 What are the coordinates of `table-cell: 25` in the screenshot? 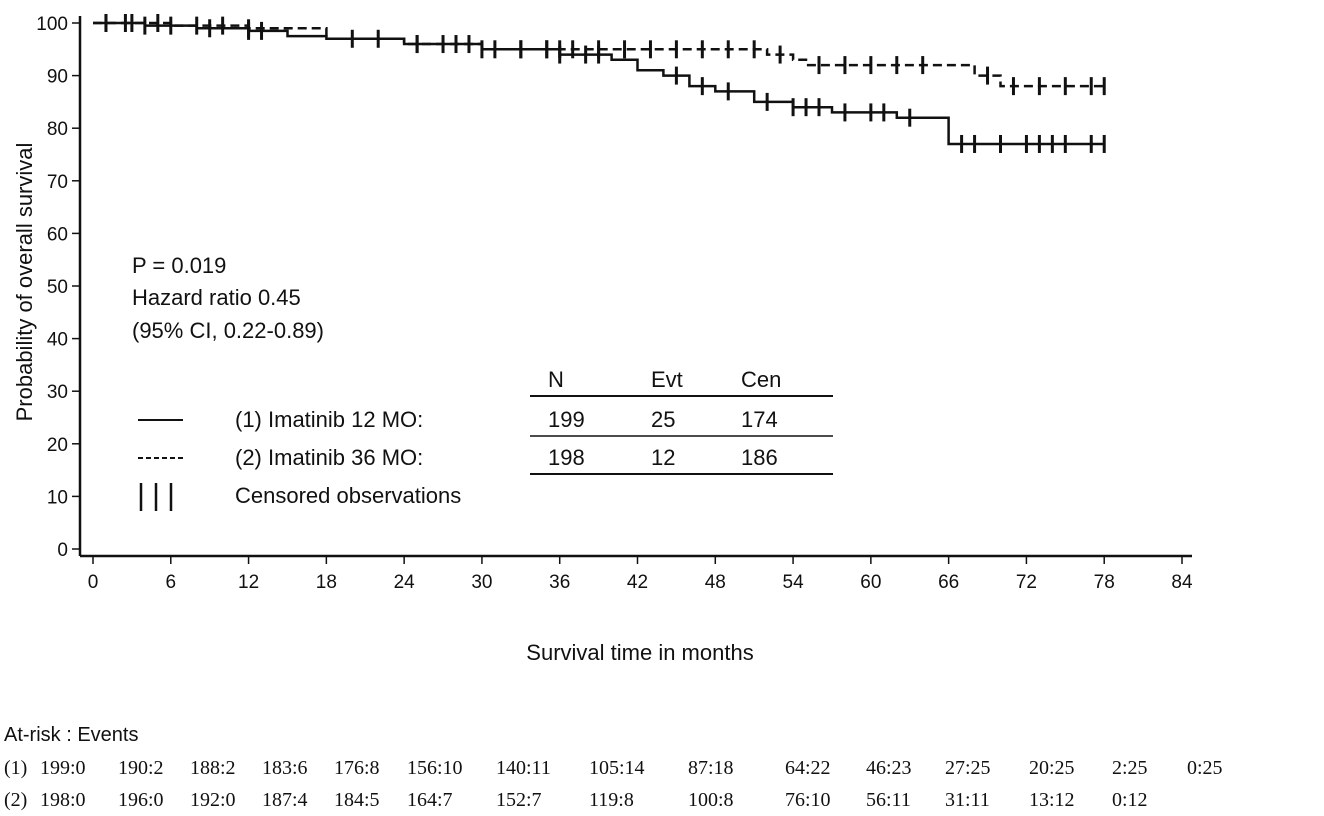 It's located at (663, 419).